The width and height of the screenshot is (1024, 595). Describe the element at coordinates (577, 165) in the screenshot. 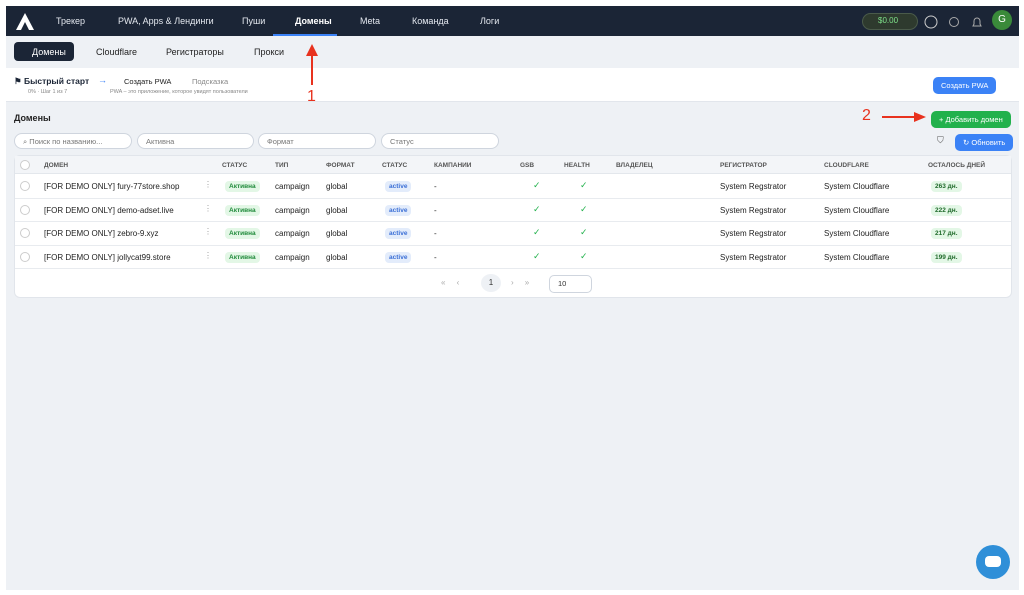

I see `column-header: HEALTH` at that location.